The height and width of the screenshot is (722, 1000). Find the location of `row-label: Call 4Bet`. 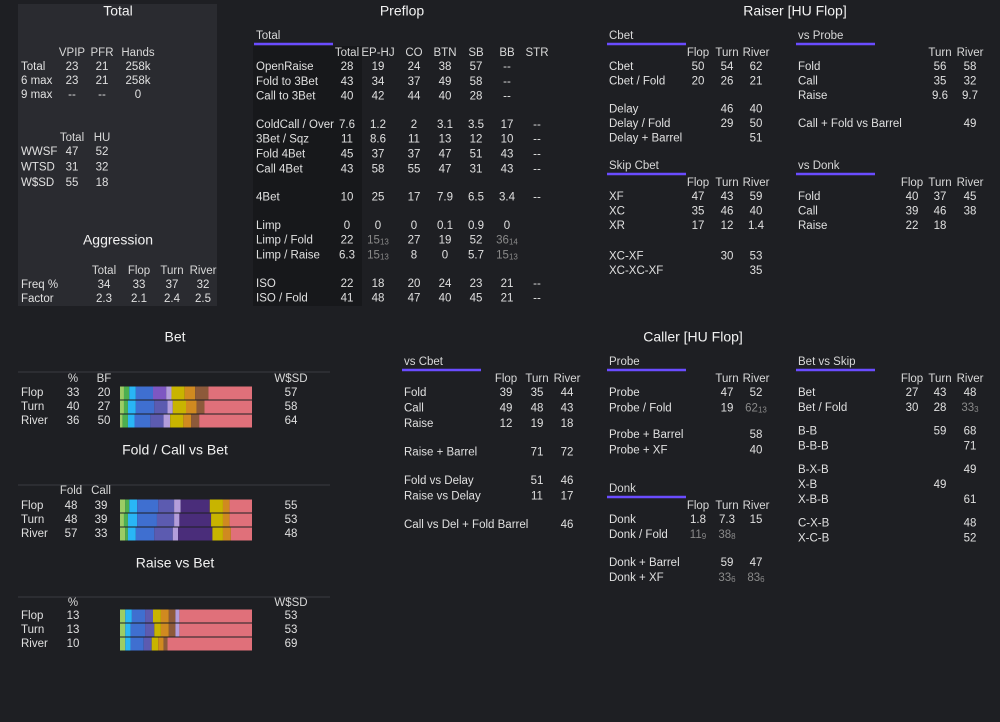

row-label: Call 4Bet is located at coordinates (279, 169).